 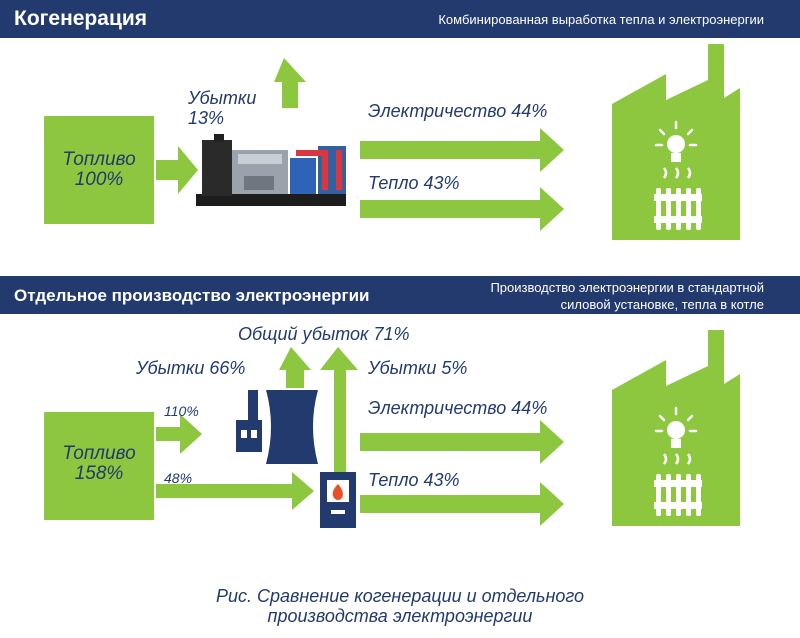 I want to click on bottom-header-title: Отдельное производство электроэнергии, so click(x=192, y=295).